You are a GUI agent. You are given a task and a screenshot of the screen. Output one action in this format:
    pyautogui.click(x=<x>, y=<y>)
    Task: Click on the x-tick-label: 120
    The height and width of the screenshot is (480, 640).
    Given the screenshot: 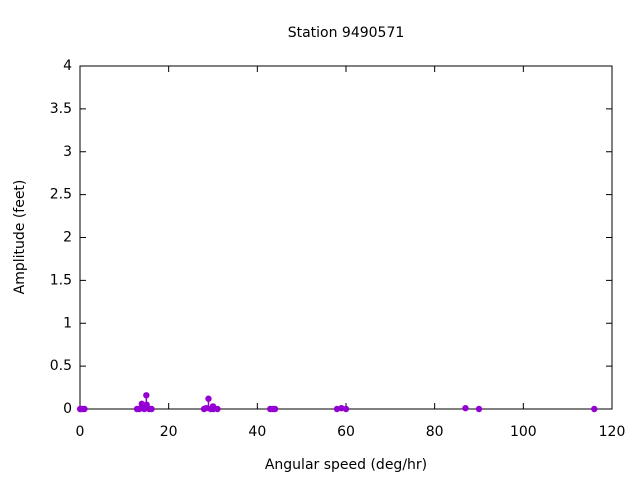 What is the action you would take?
    pyautogui.click(x=612, y=432)
    